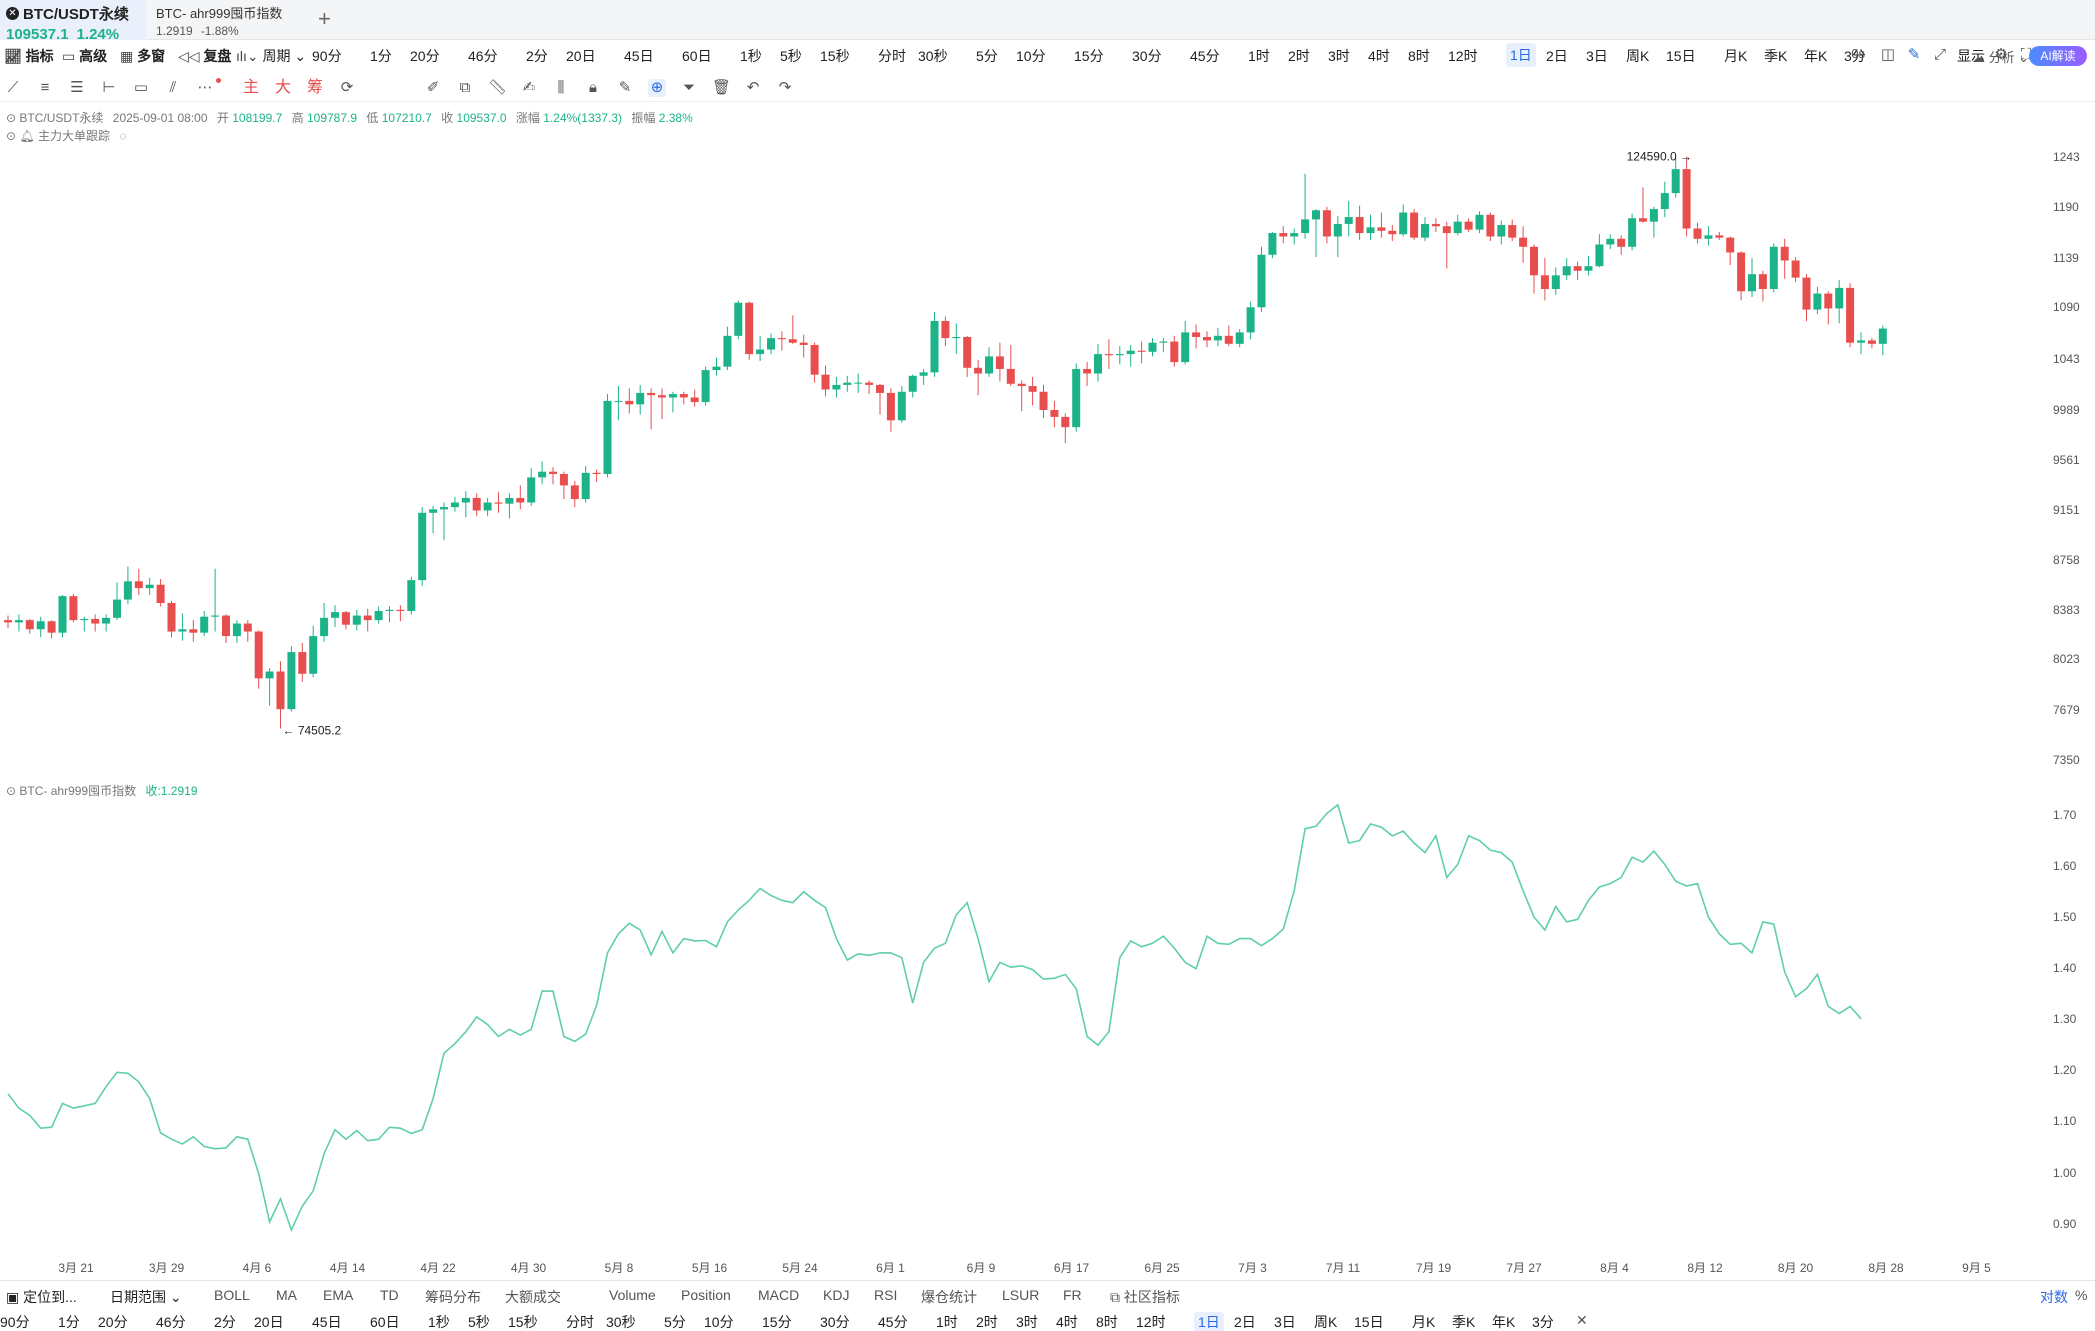 This screenshot has width=2095, height=1331. What do you see at coordinates (1107, 1322) in the screenshot?
I see `period-item-22: 8时` at bounding box center [1107, 1322].